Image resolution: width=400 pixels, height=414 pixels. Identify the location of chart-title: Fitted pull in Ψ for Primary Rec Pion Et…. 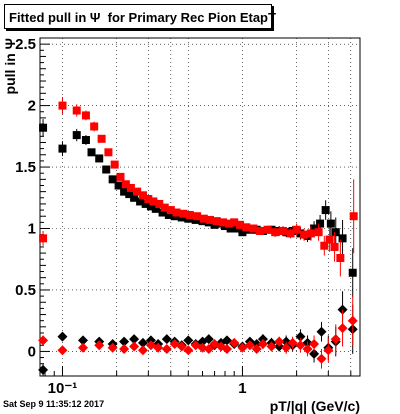
(142, 17).